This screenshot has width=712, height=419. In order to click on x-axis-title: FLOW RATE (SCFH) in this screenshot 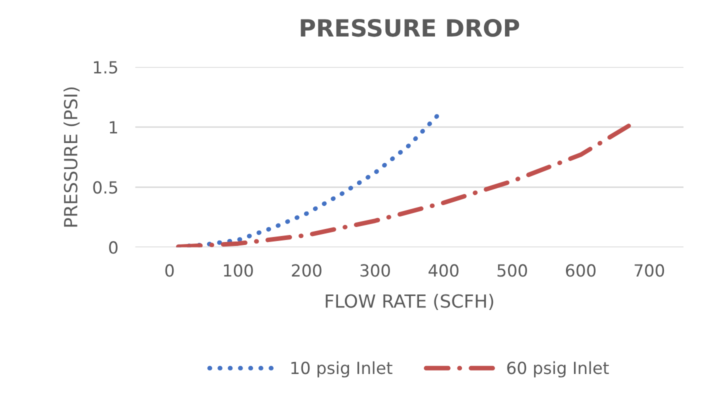, I will do `click(410, 302)`.